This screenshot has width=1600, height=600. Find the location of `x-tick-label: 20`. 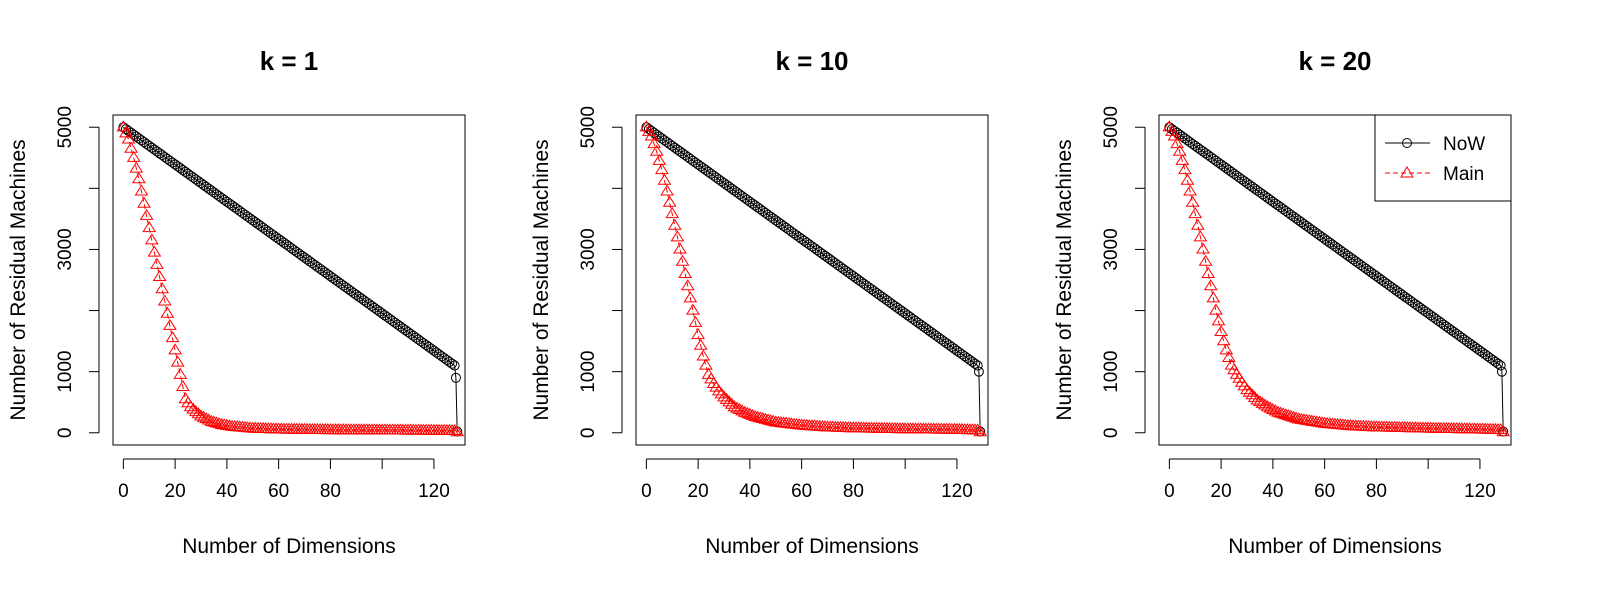

x-tick-label: 20 is located at coordinates (1221, 491).